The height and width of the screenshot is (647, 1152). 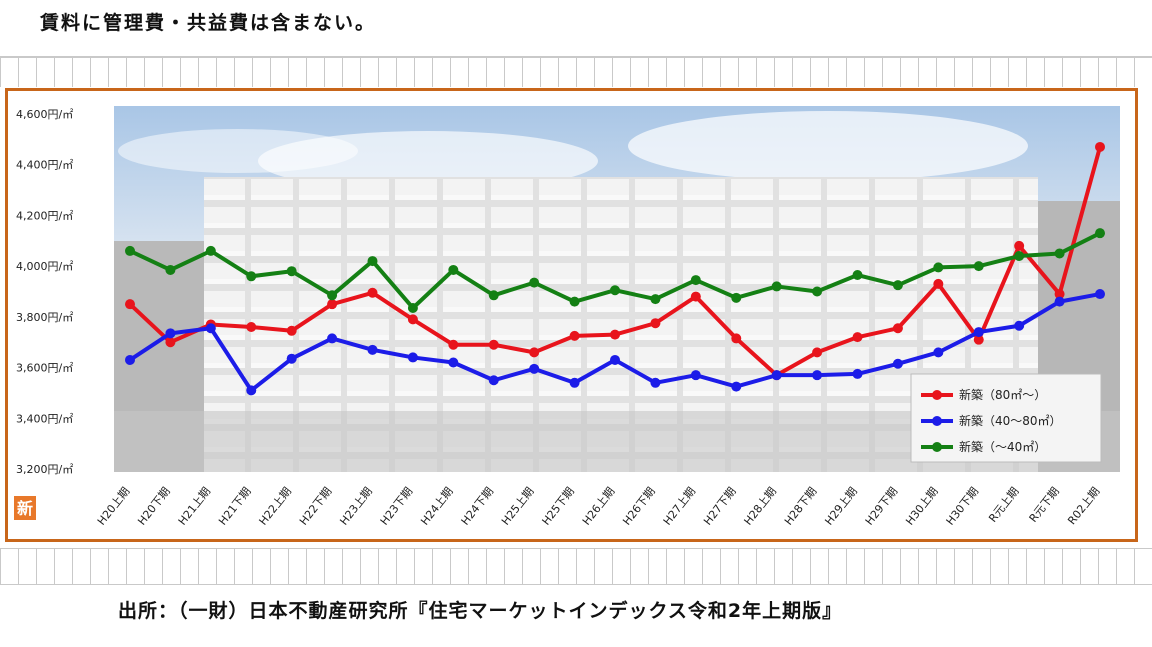 What do you see at coordinates (44, 114) in the screenshot?
I see `y-tick-label: 4,600円/㎡` at bounding box center [44, 114].